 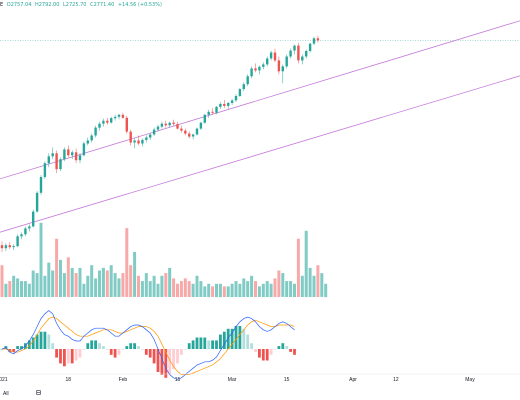 I want to click on range-all-button: All, so click(x=6, y=394).